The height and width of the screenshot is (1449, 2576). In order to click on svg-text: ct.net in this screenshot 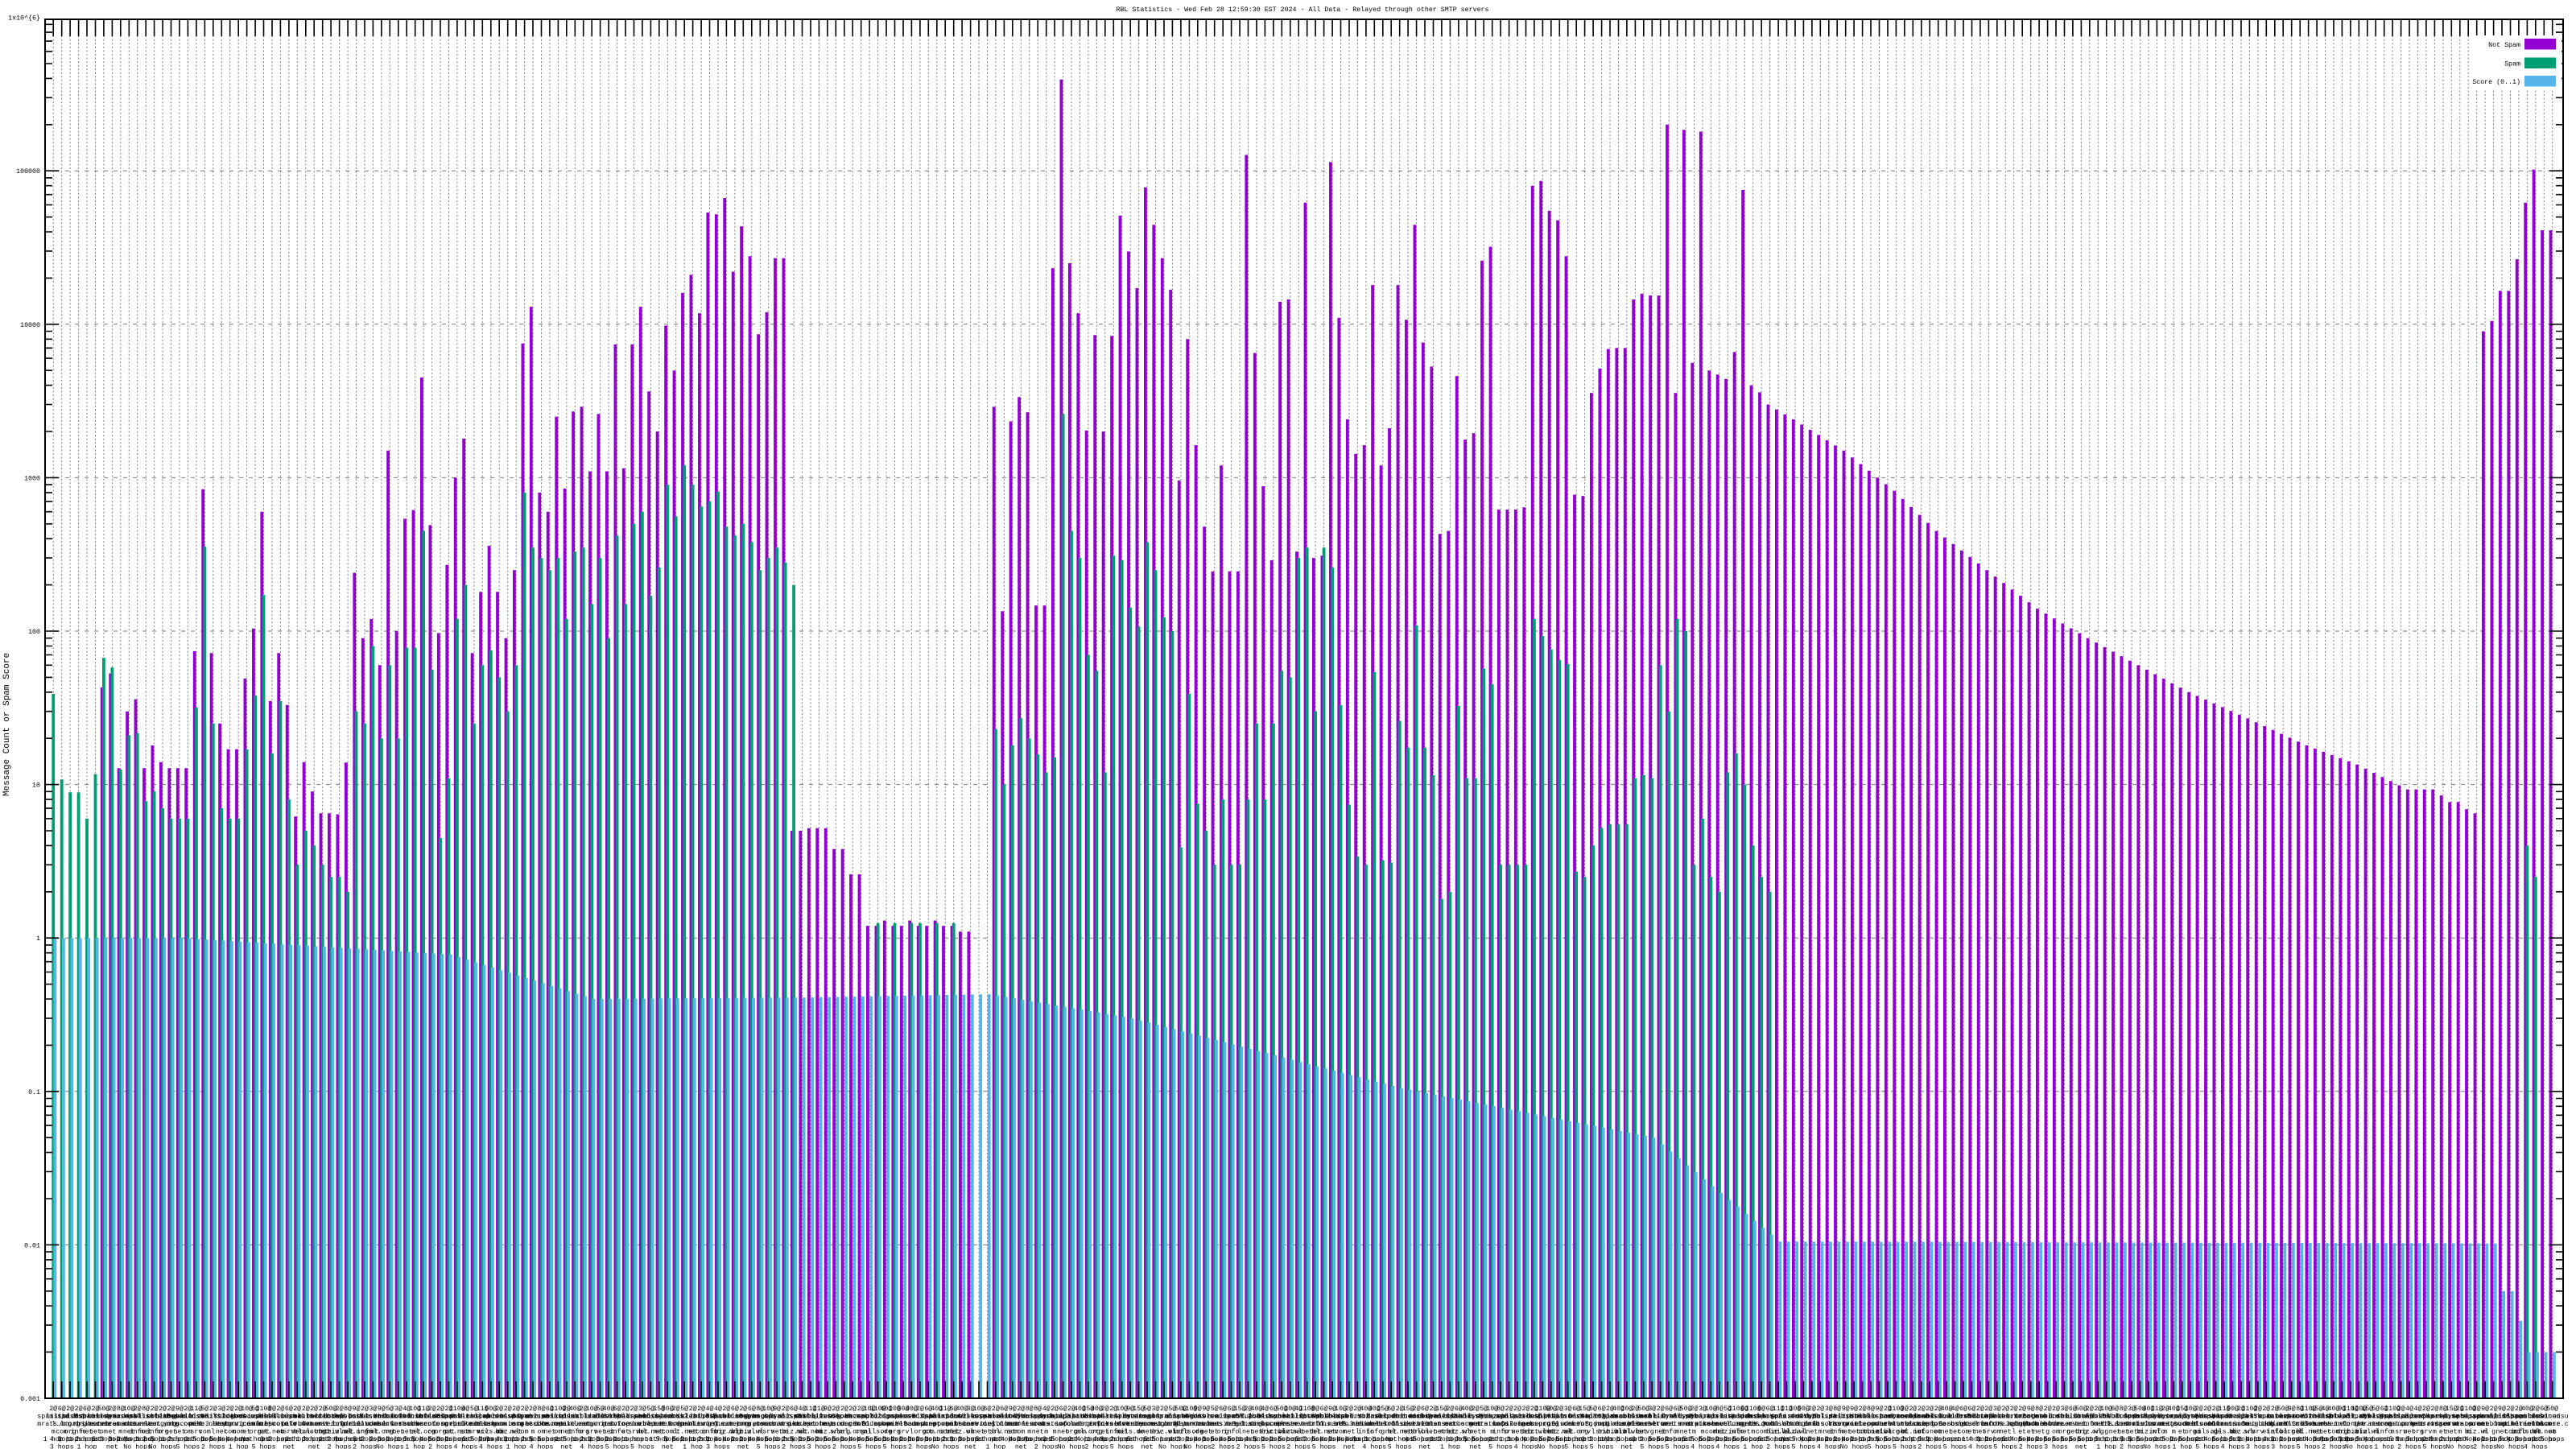, I will do `click(684, 1432)`.